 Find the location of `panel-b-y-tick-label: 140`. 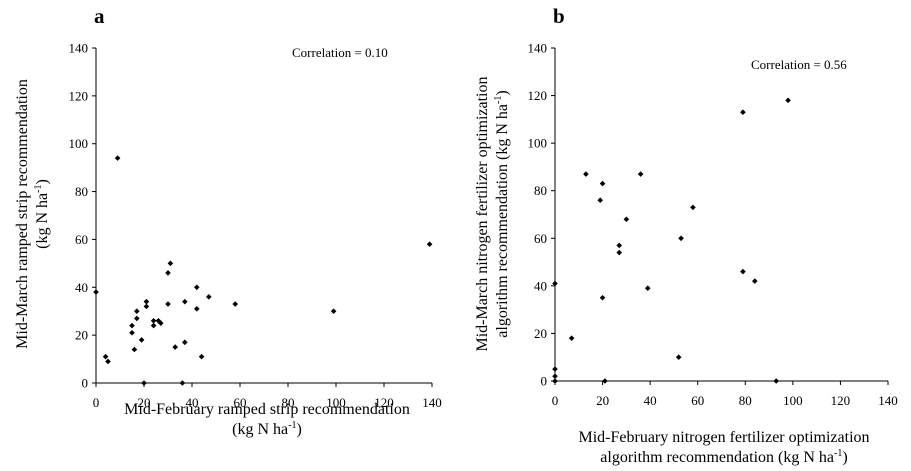

panel-b-y-tick-label: 140 is located at coordinates (538, 48).